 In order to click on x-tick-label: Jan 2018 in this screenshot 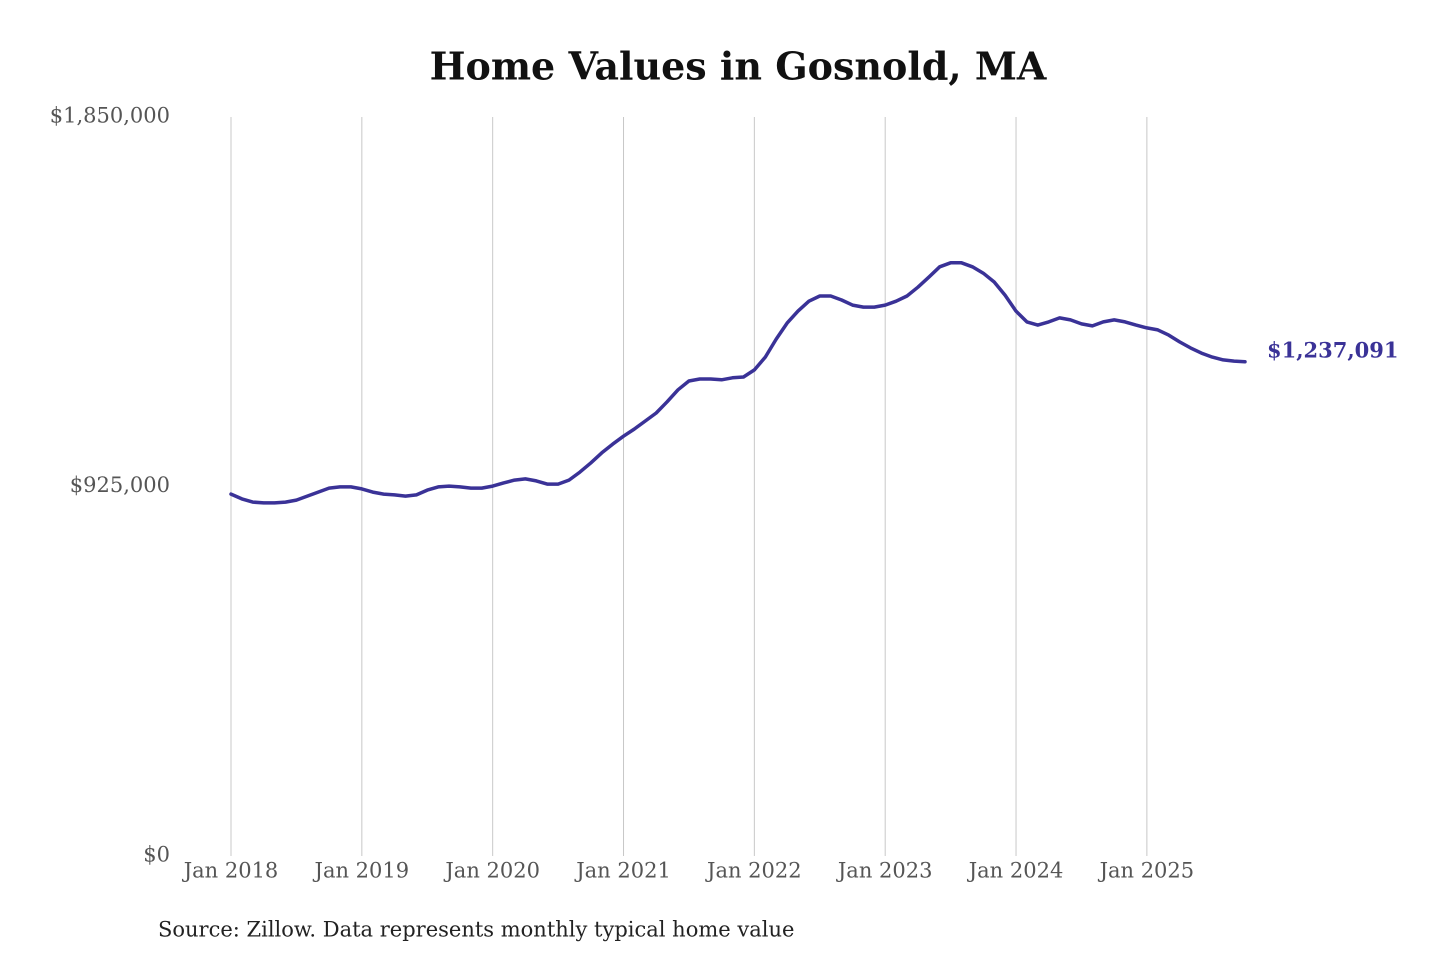, I will do `click(230, 871)`.